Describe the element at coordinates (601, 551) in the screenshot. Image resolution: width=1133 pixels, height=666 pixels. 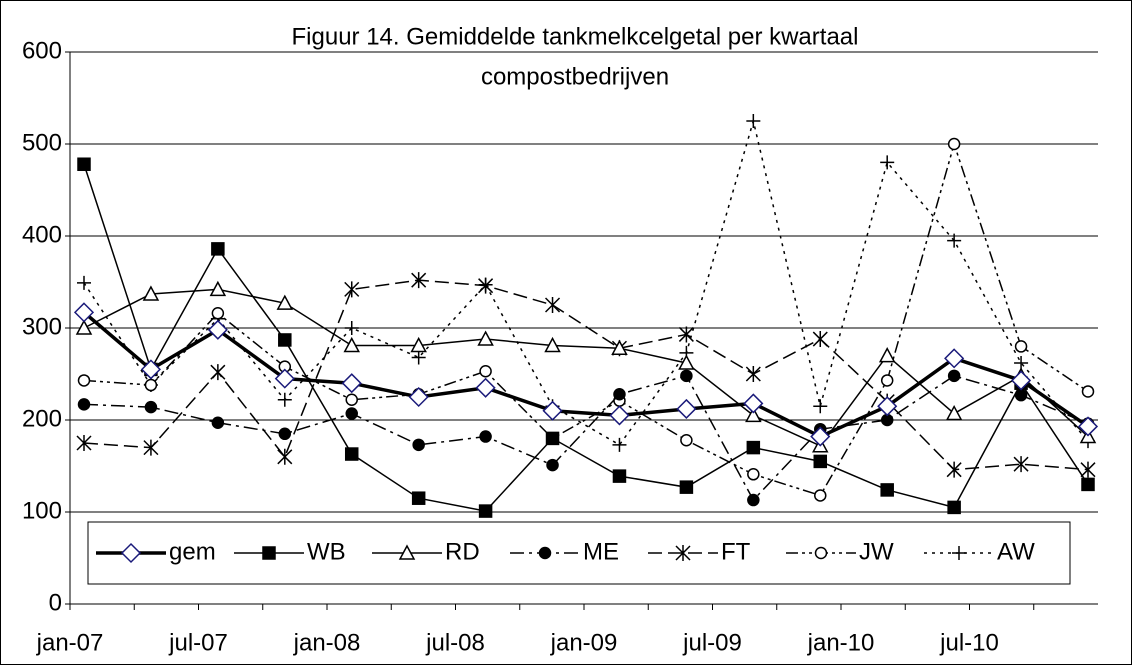
I see `legend-label: ME` at that location.